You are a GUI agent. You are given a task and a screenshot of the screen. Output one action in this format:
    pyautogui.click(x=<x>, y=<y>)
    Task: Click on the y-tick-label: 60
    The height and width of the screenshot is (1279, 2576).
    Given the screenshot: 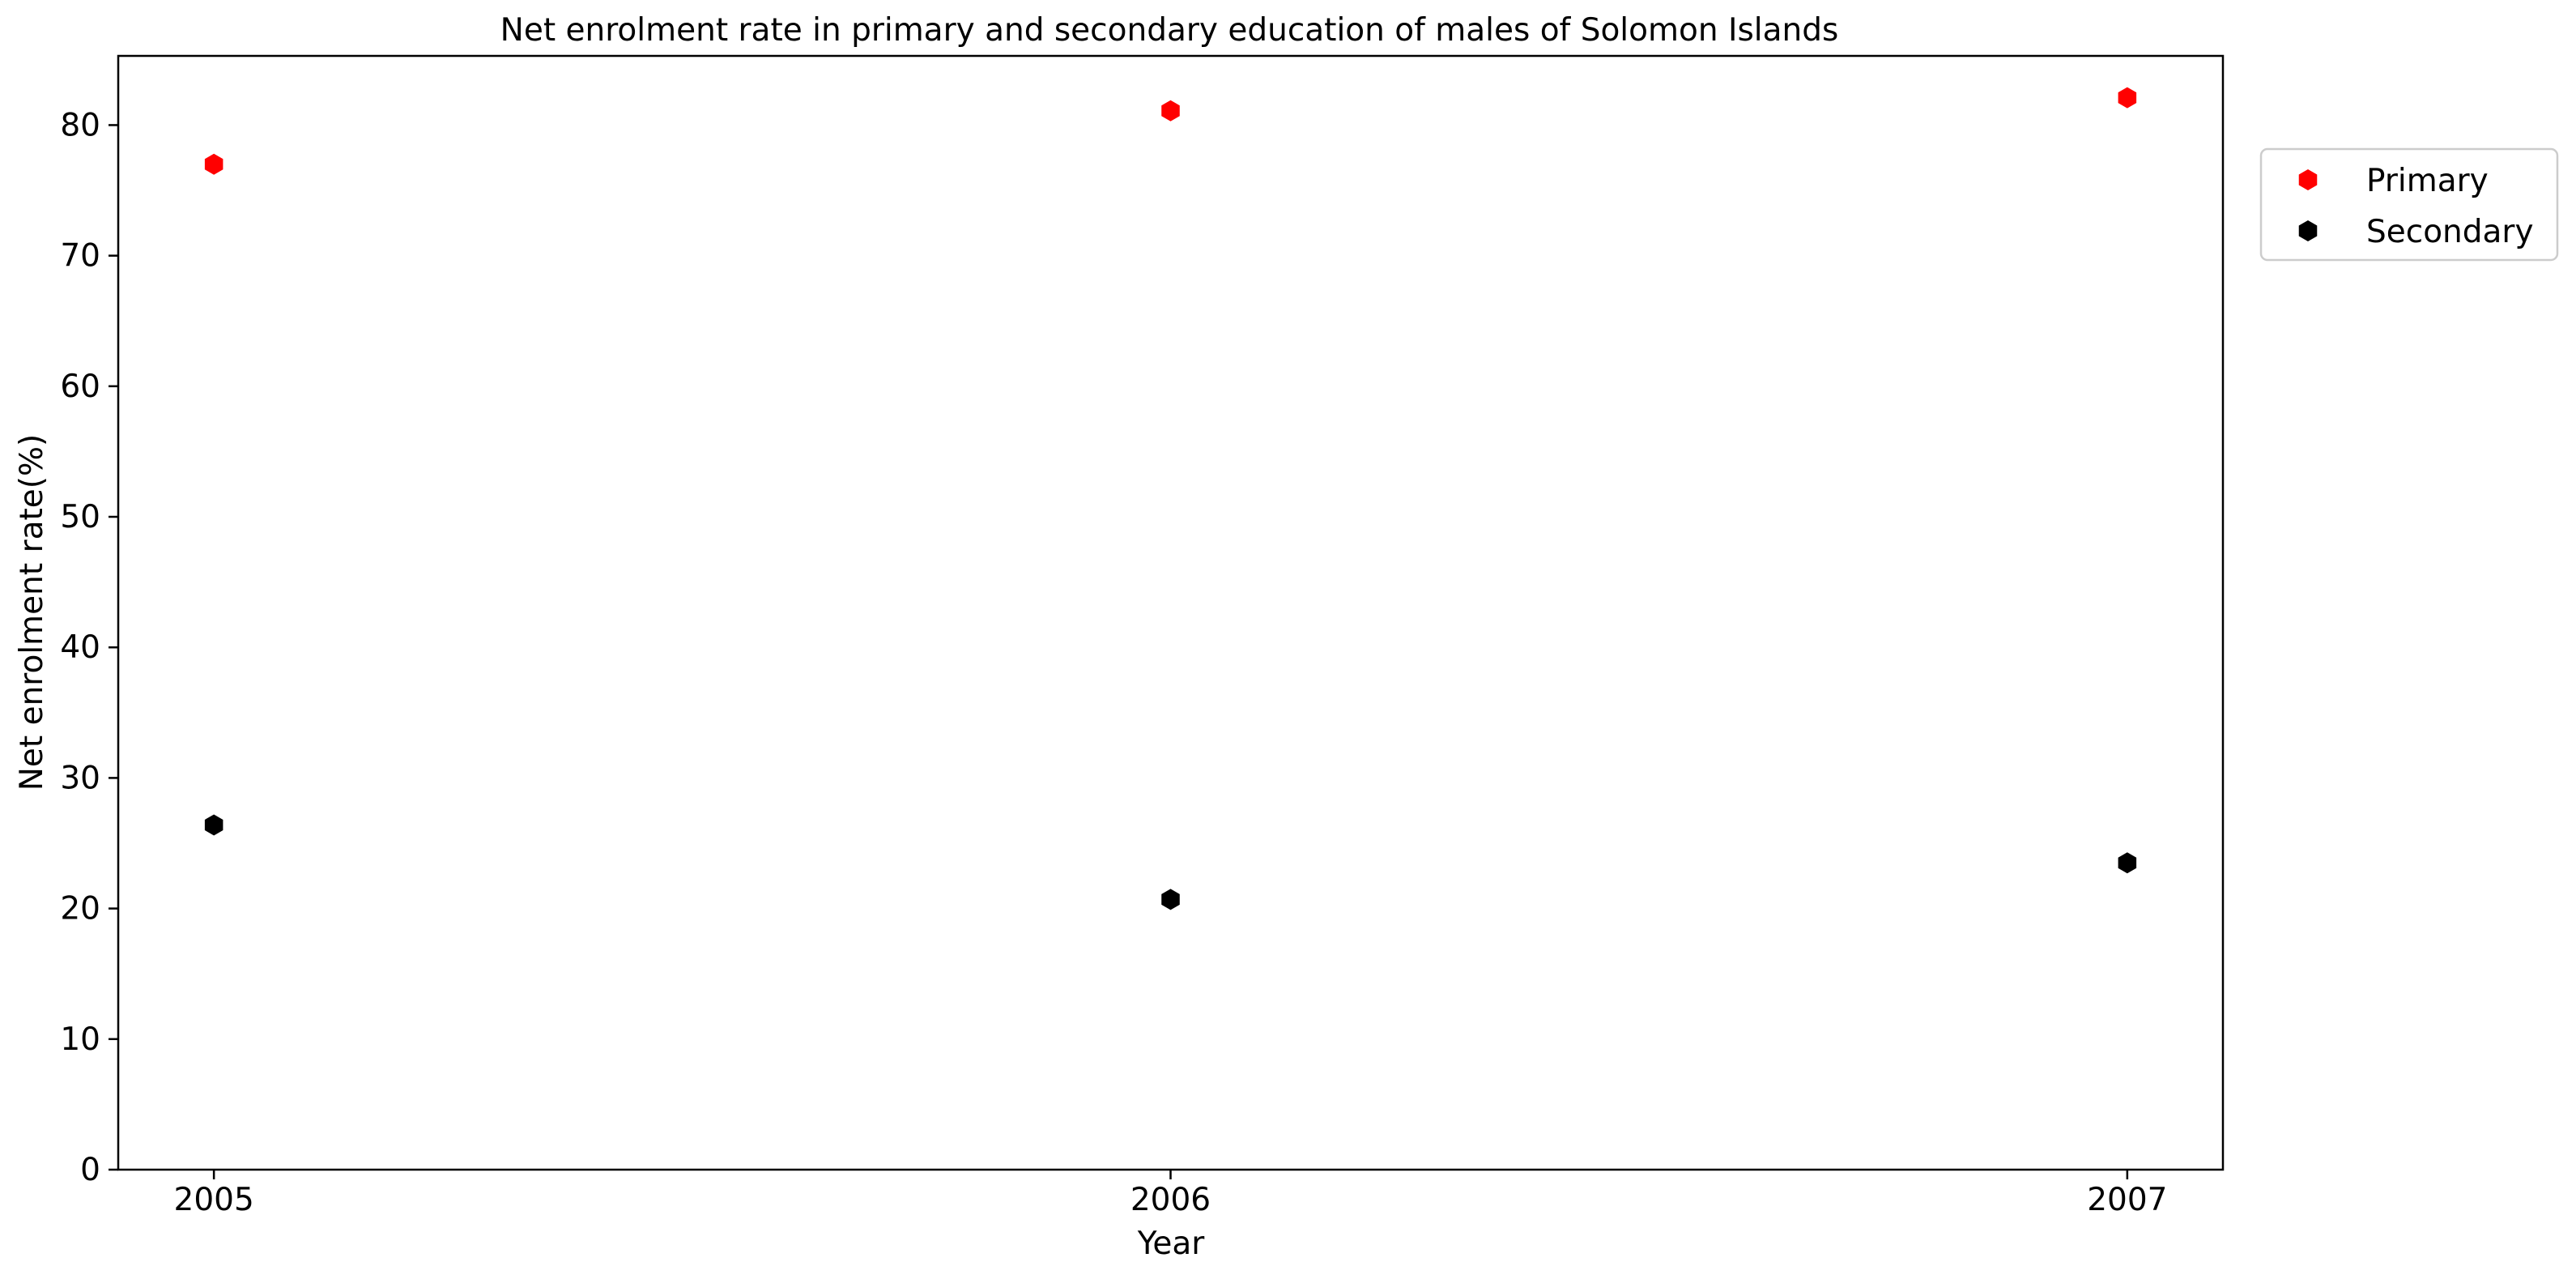 What is the action you would take?
    pyautogui.click(x=80, y=387)
    